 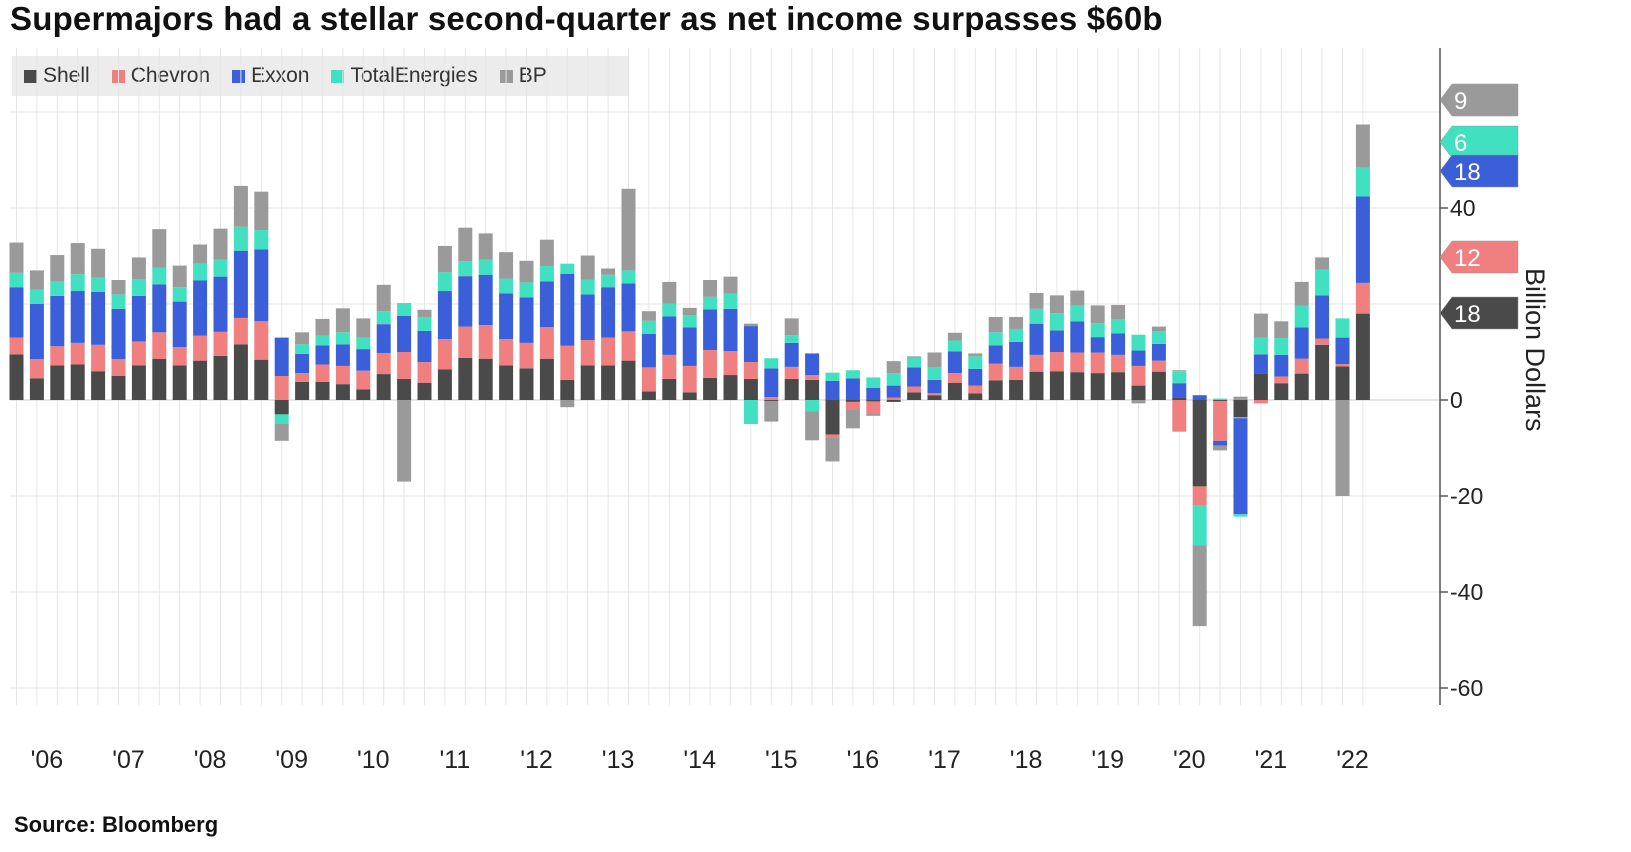 I want to click on y-axis-title: Billion Dollars, so click(x=1535, y=350).